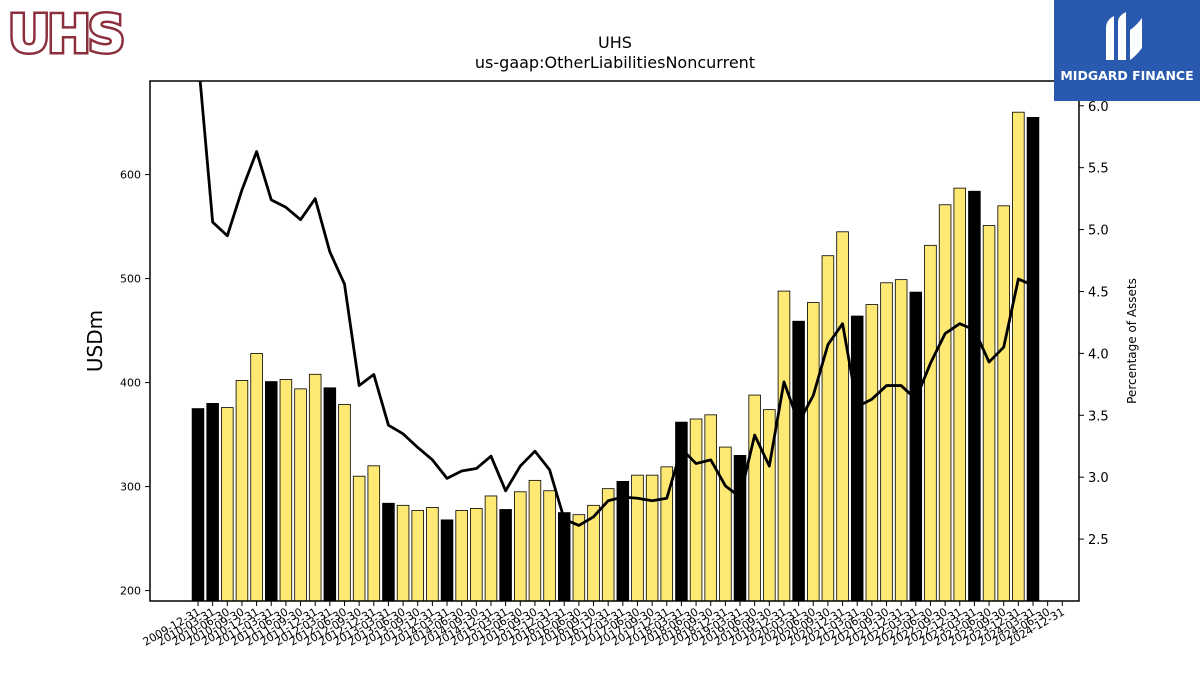 This screenshot has height=675, width=1200. What do you see at coordinates (1094, 324) in the screenshot?
I see `right-axis: 2.5 3.0 3.5 4.0 4.5 5.0 5.5 6.0` at bounding box center [1094, 324].